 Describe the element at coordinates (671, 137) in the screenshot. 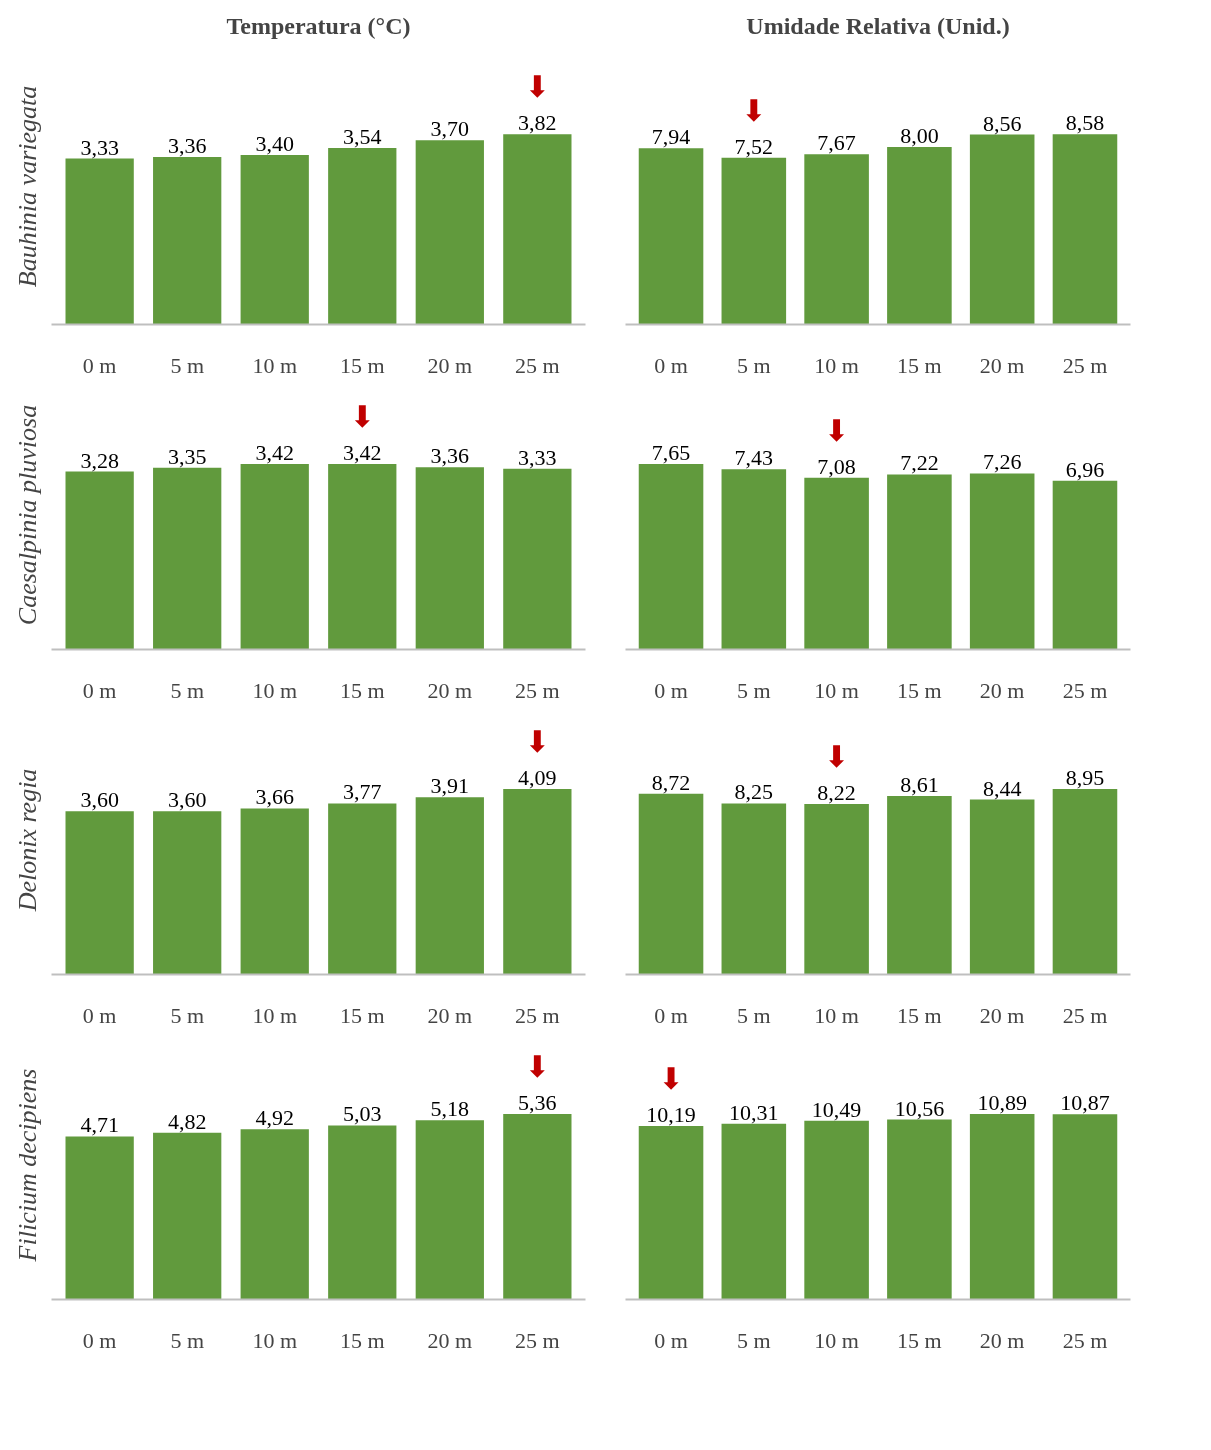

I see `data-label: 7,94` at that location.